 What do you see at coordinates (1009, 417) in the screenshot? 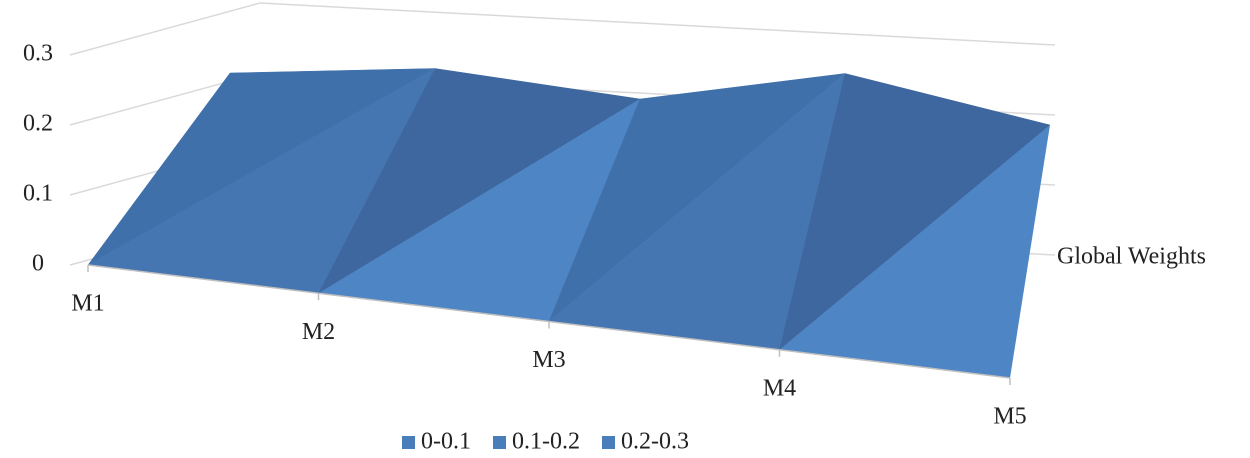
I see `x-tick-label: M5` at bounding box center [1009, 417].